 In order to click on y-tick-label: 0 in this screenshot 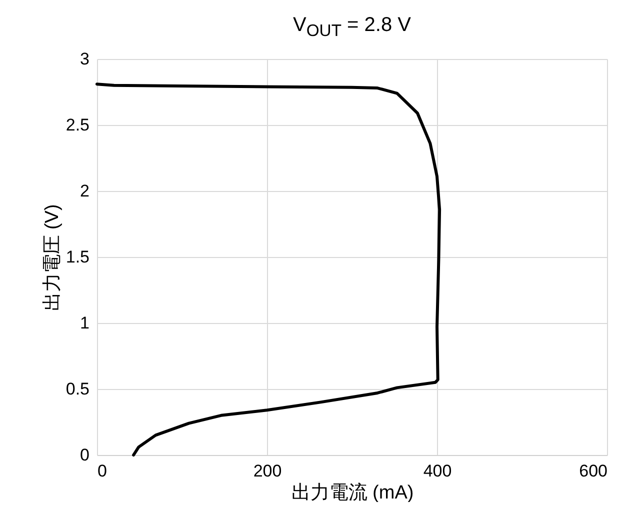, I will do `click(85, 455)`.